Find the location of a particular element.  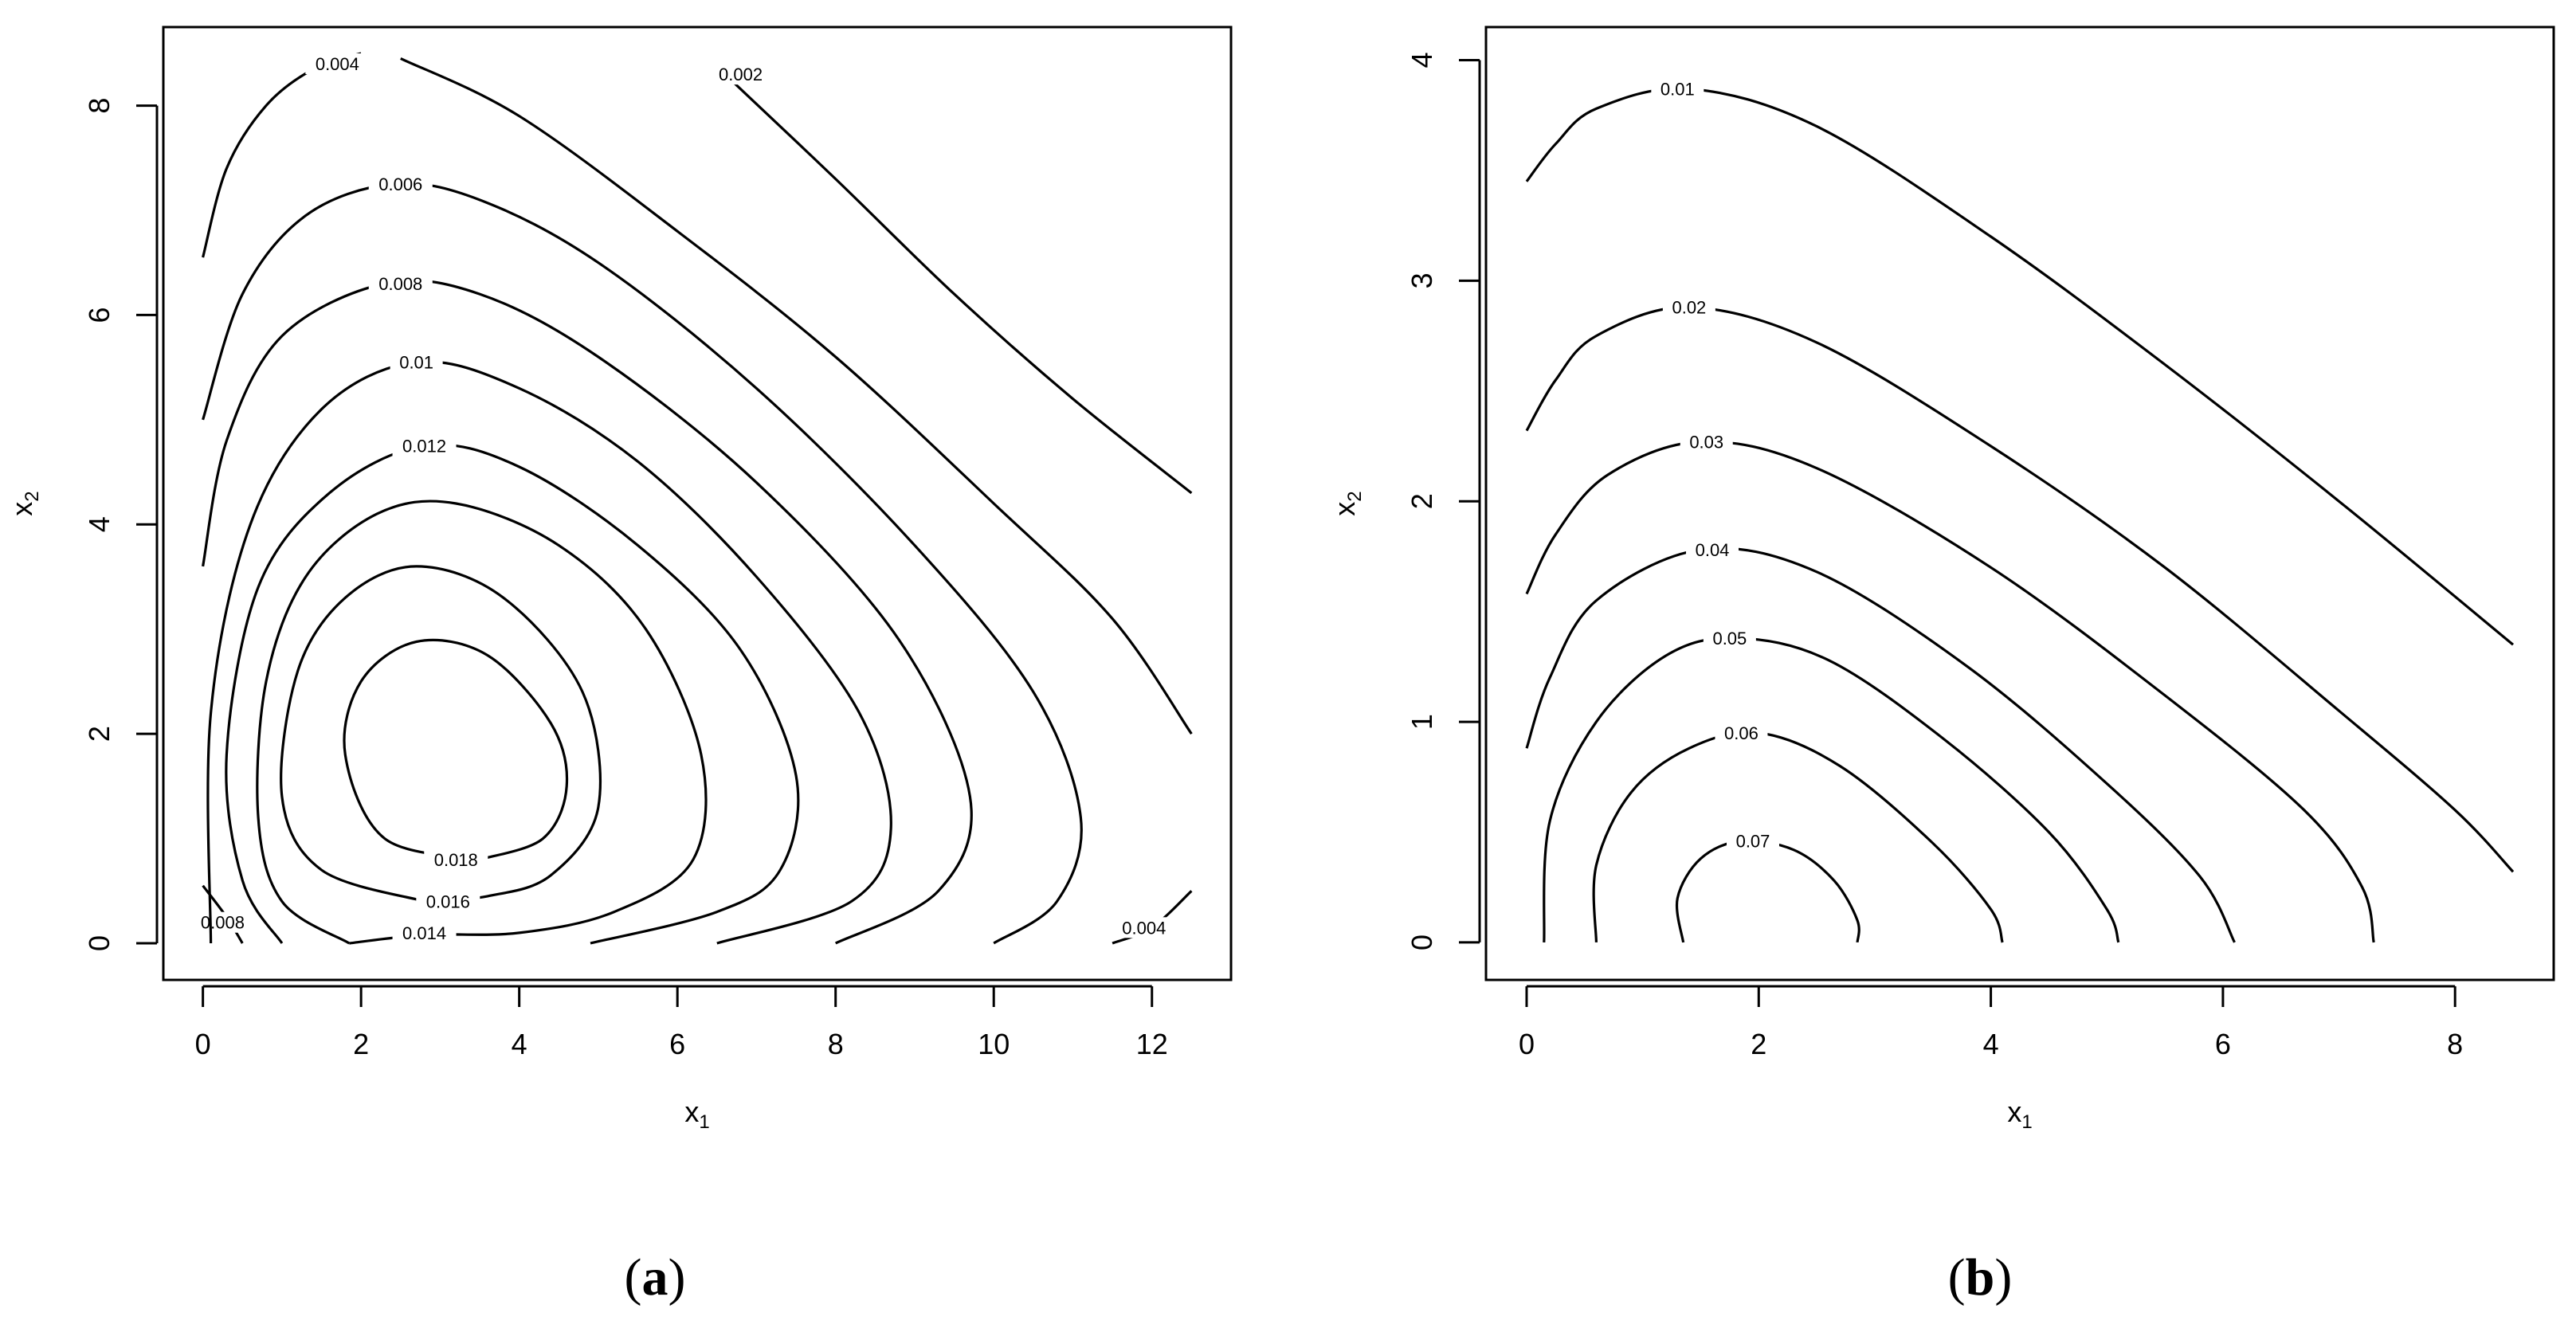

contour-label: 0.006 is located at coordinates (400, 184).